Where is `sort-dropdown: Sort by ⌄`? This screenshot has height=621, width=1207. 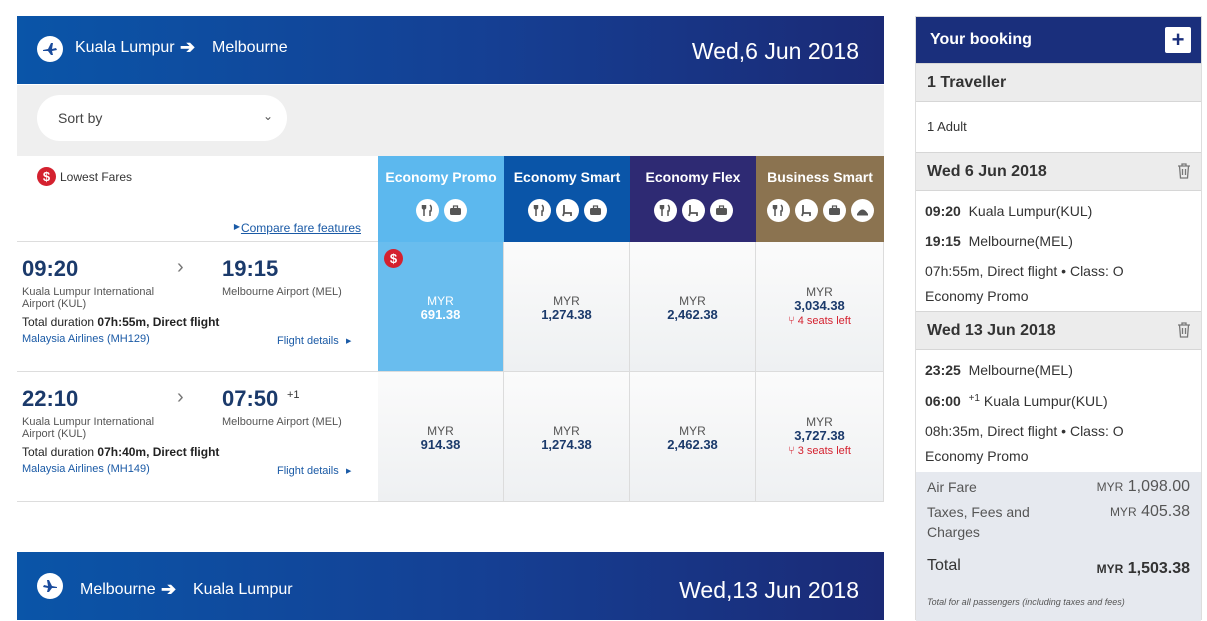
sort-dropdown: Sort by ⌄ is located at coordinates (162, 118).